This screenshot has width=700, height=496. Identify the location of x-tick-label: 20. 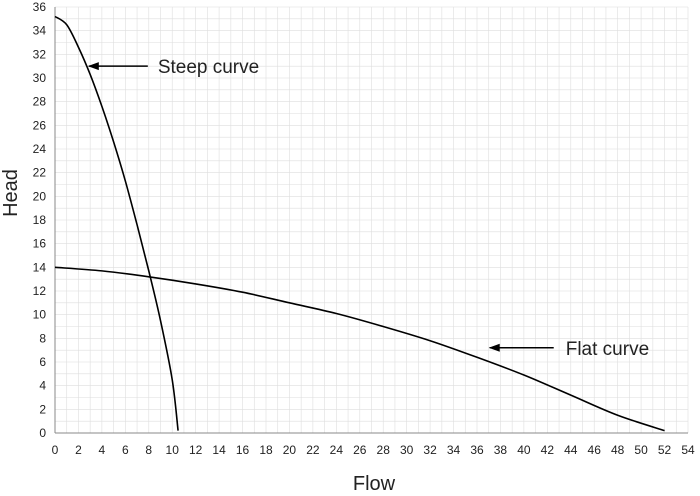
(290, 450).